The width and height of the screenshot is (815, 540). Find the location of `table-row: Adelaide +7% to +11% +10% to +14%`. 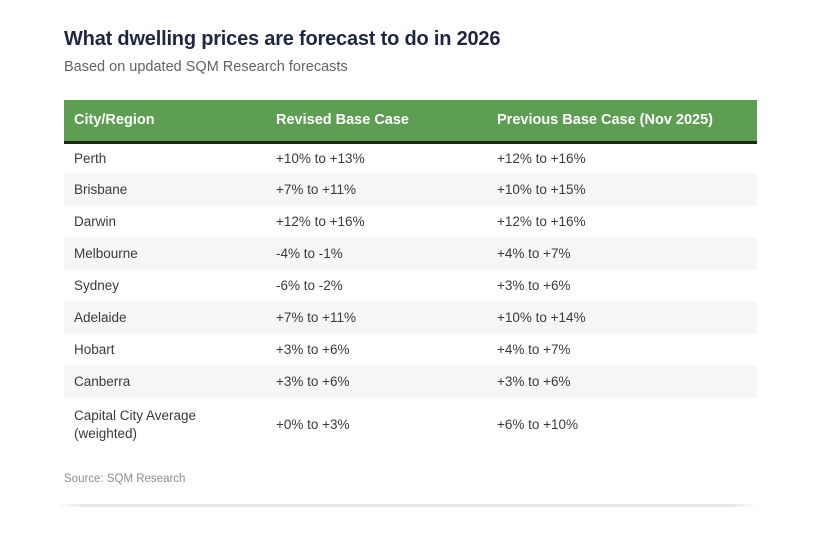

table-row: Adelaide +7% to +11% +10% to +14% is located at coordinates (410, 318).